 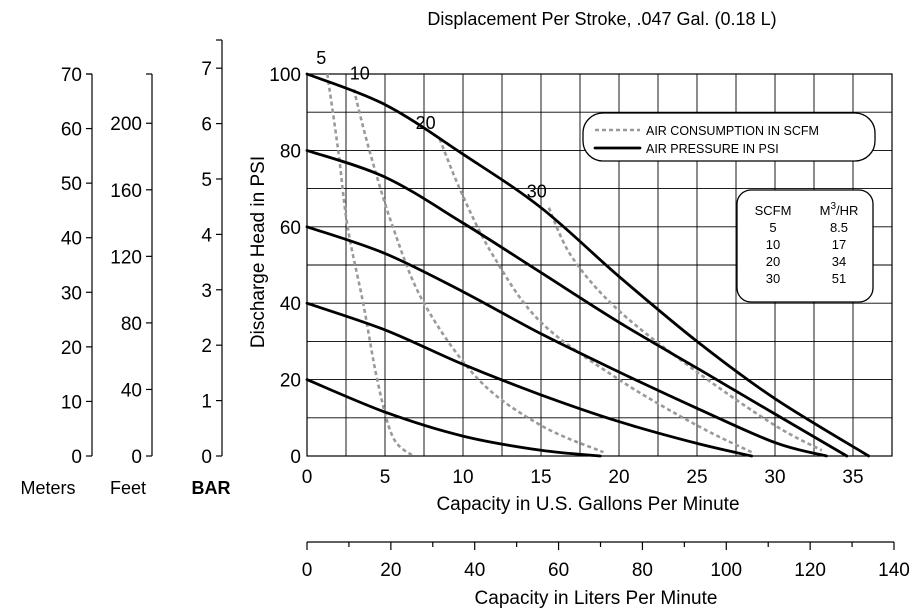 What do you see at coordinates (462, 477) in the screenshot?
I see `x-tick-label: 10` at bounding box center [462, 477].